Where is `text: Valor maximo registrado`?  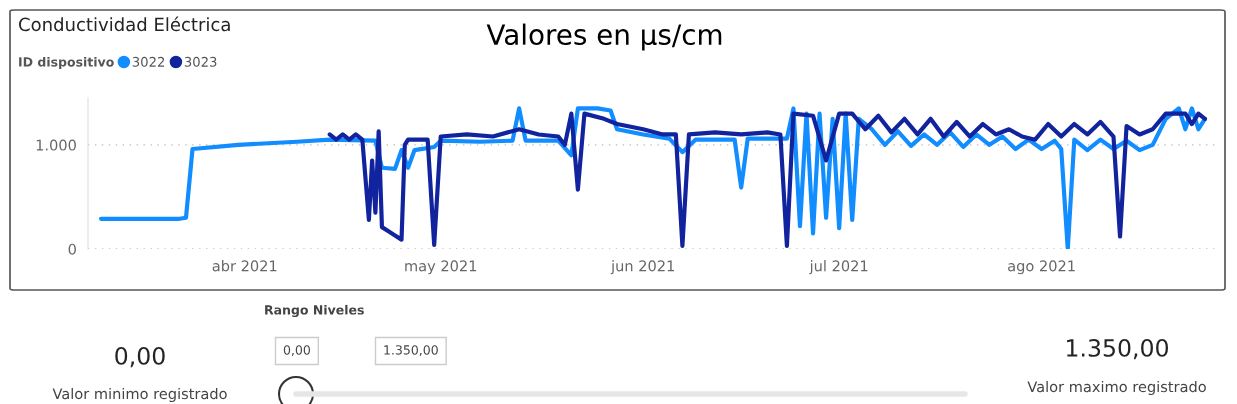
text: Valor maximo registrado is located at coordinates (1116, 388).